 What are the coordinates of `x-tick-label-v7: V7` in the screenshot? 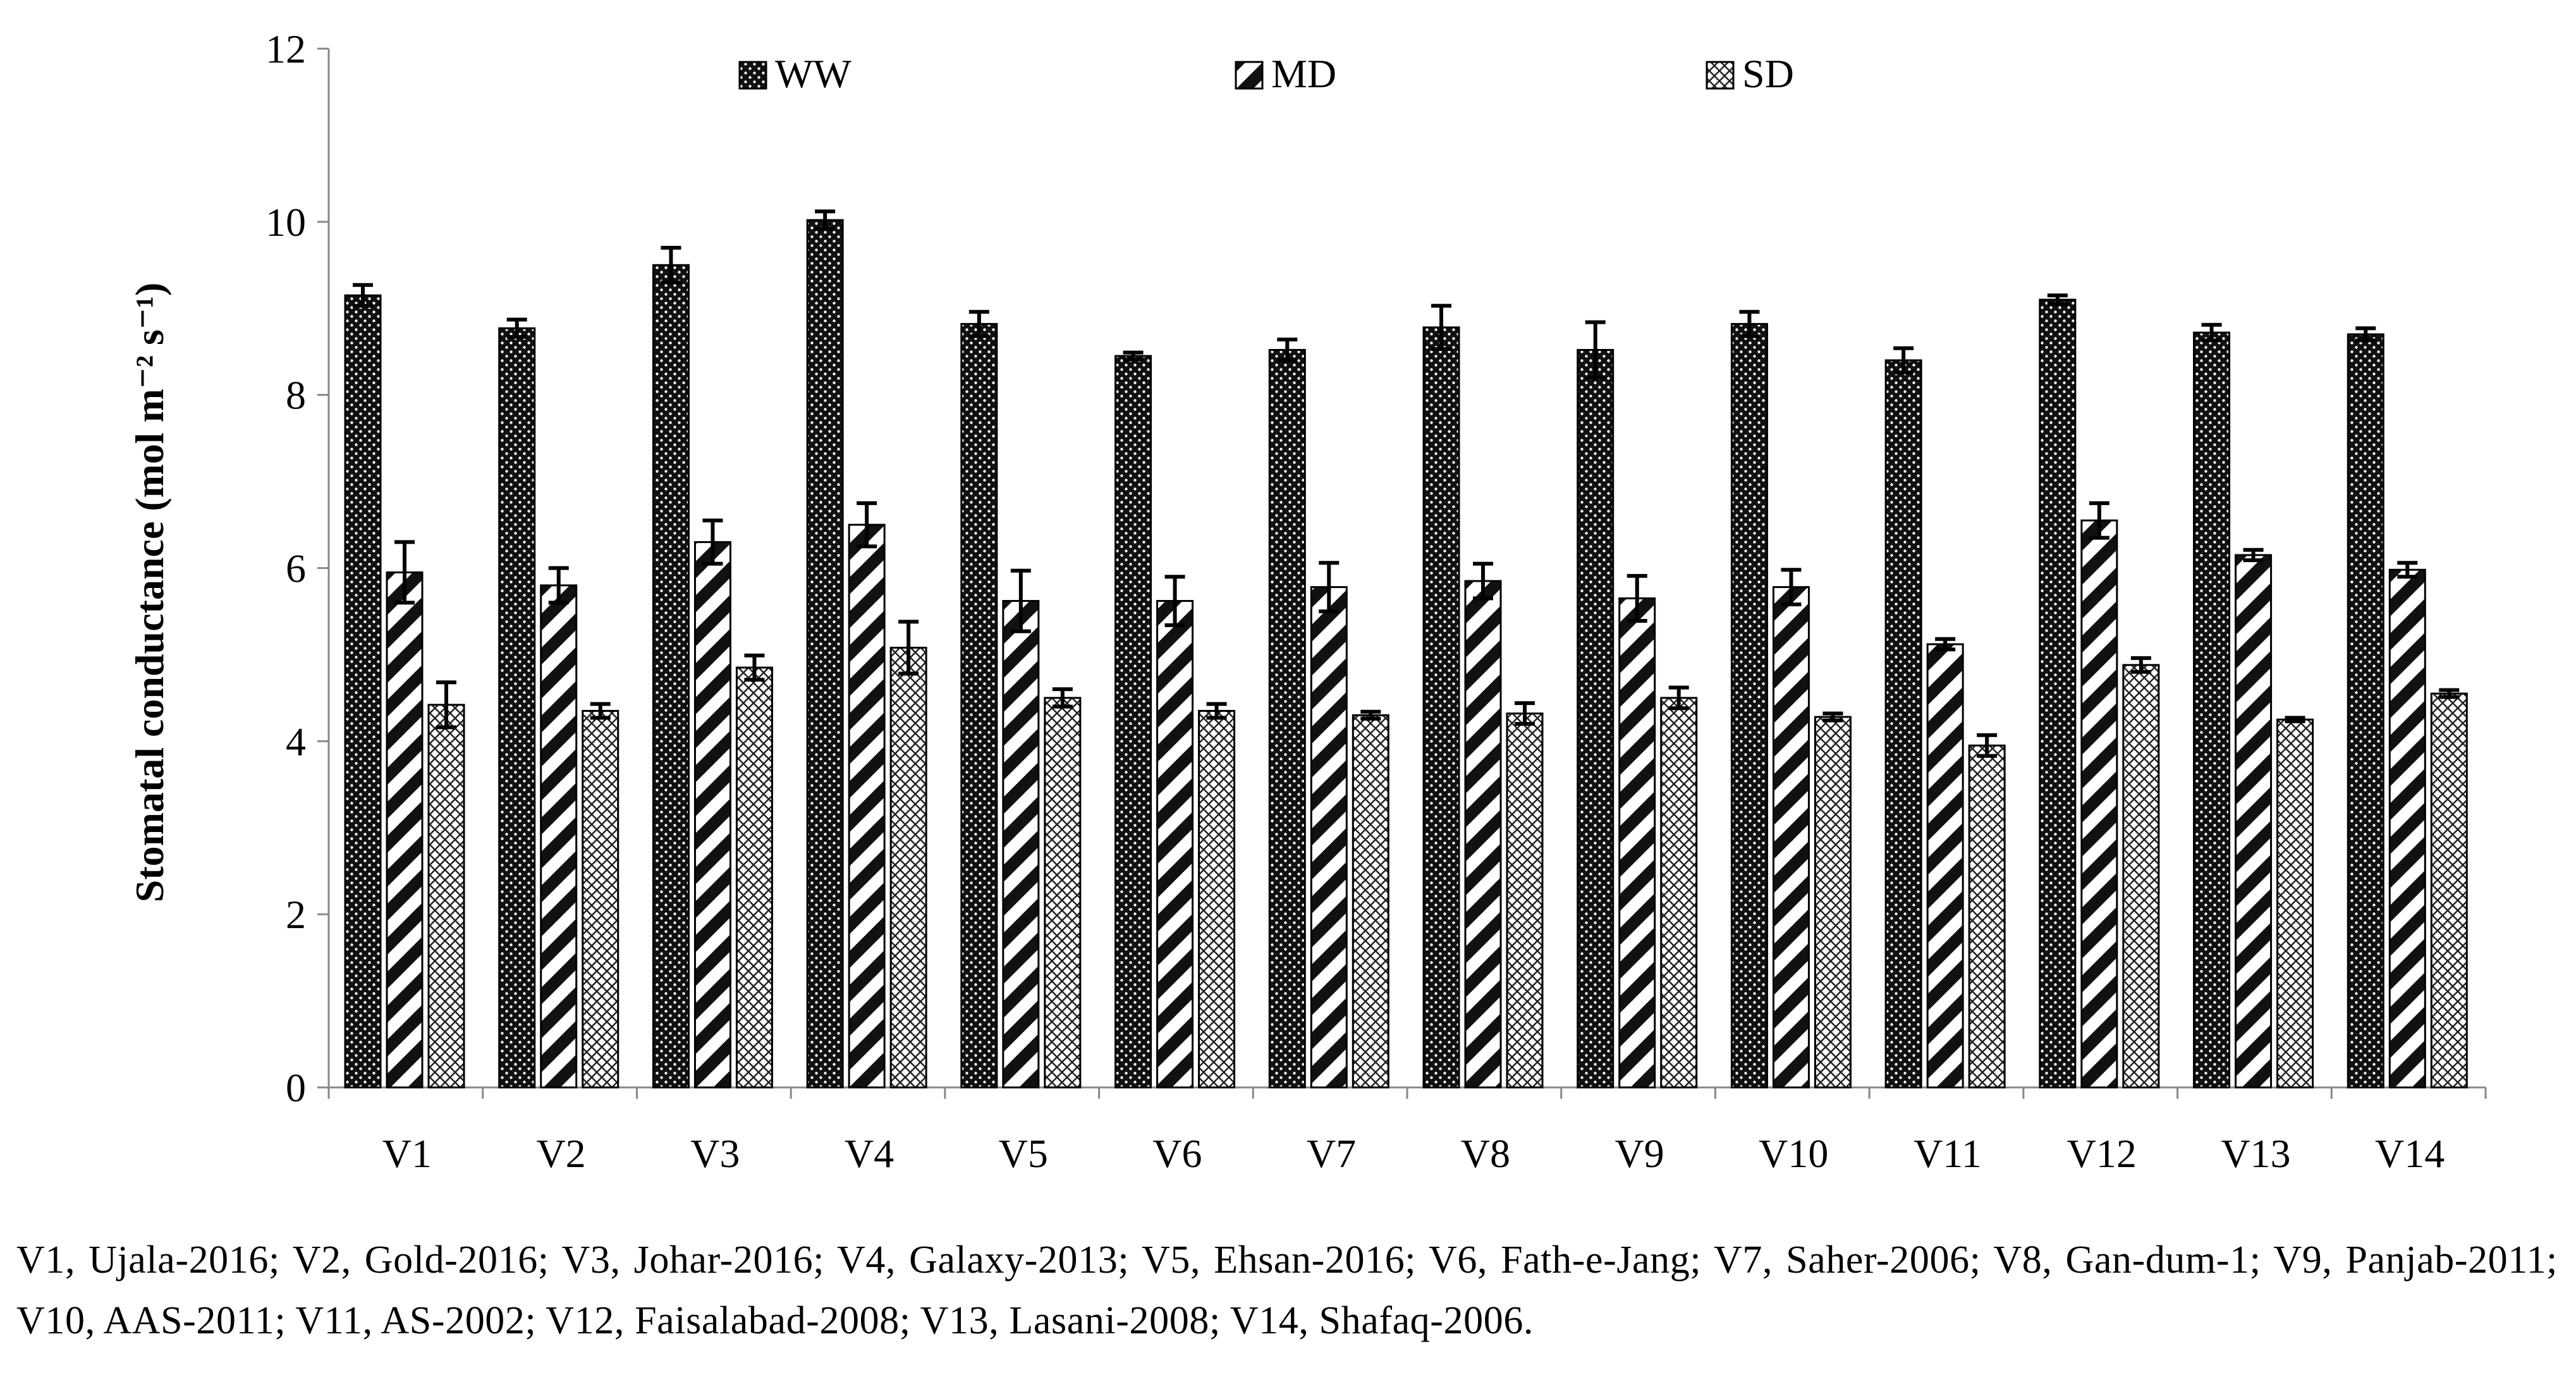 It's located at (1331, 1153).